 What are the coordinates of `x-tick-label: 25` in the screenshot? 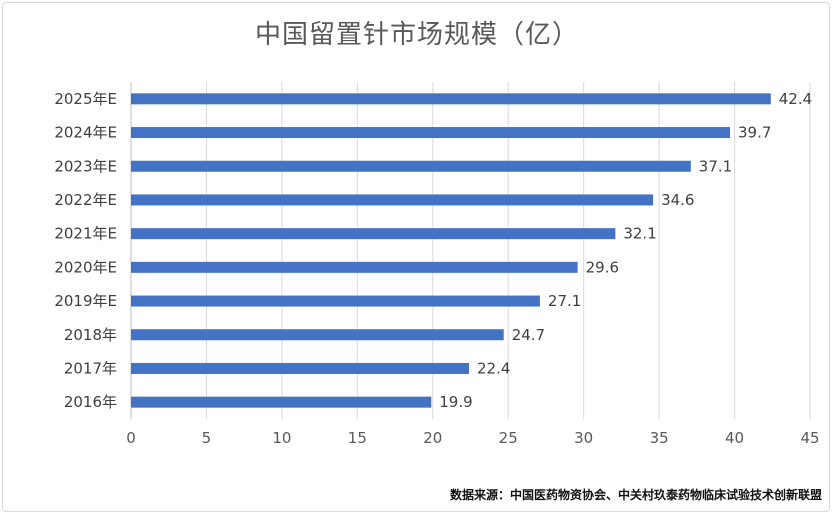 It's located at (508, 438).